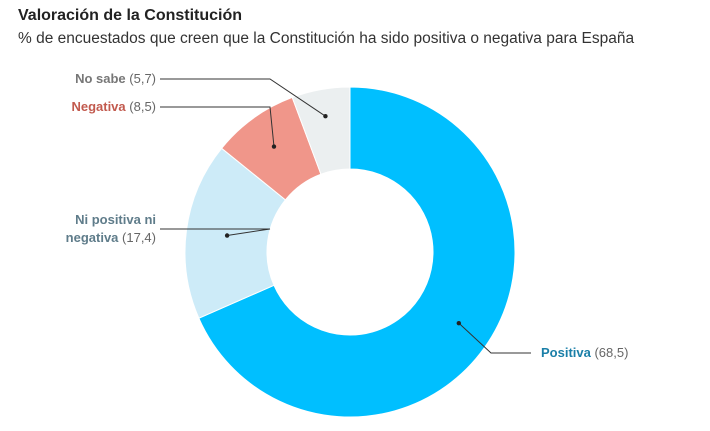 This screenshot has width=710, height=431. I want to click on donut-slice-no-sabe, so click(321, 130).